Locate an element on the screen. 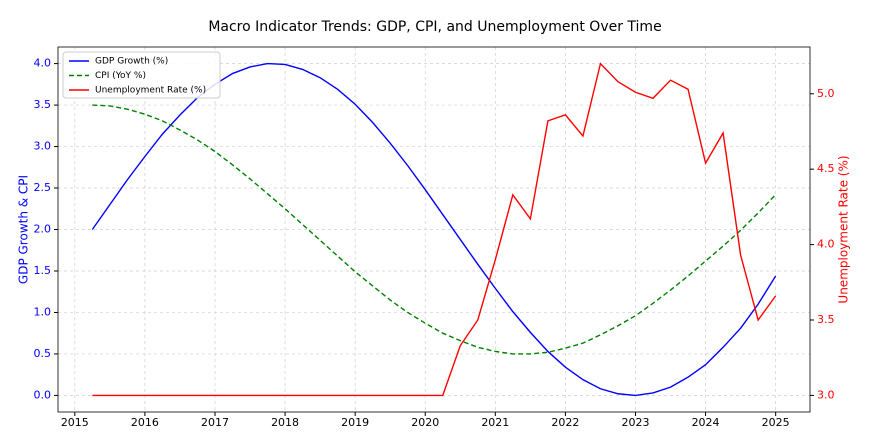  x-tick-label: 2024 is located at coordinates (706, 422).